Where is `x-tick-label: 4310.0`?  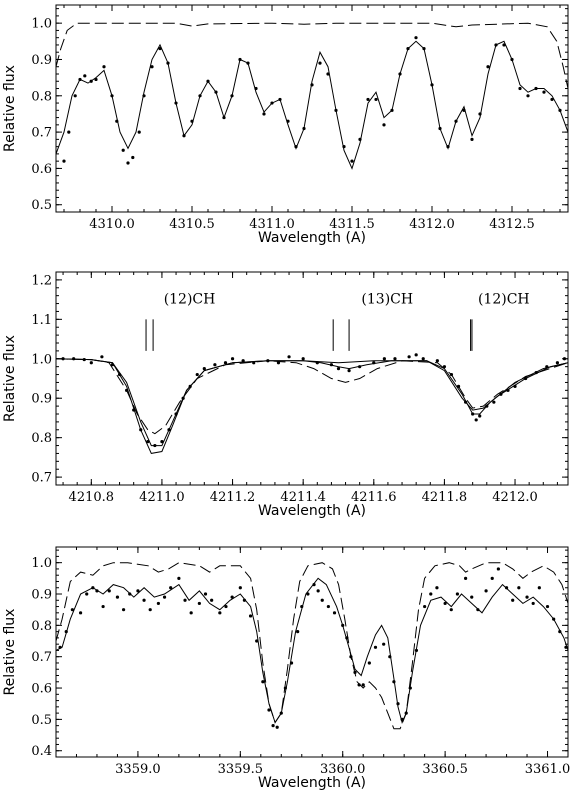 x-tick-label: 4310.0 is located at coordinates (112, 224).